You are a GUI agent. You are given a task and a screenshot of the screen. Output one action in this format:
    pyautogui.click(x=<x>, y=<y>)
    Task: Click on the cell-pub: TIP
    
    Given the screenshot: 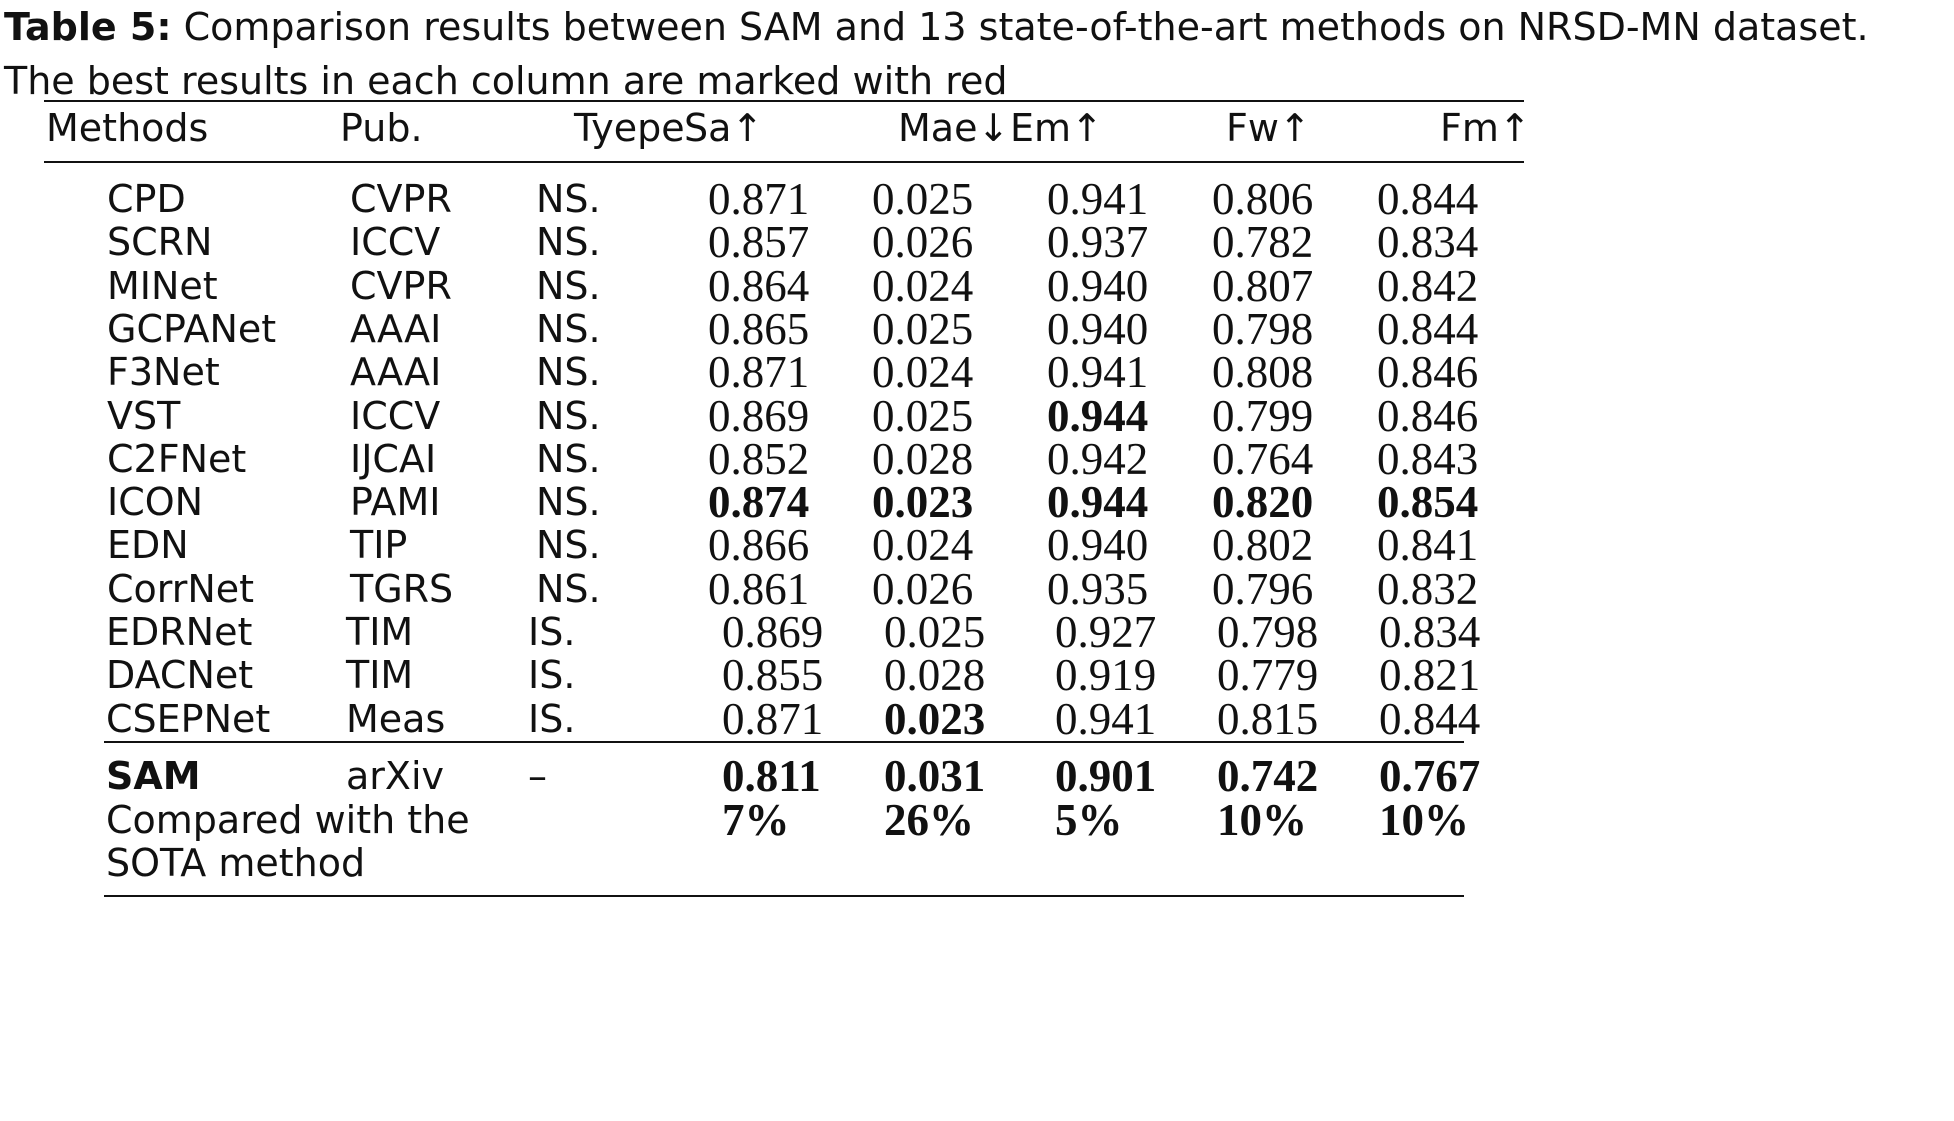 What is the action you would take?
    pyautogui.click(x=379, y=545)
    